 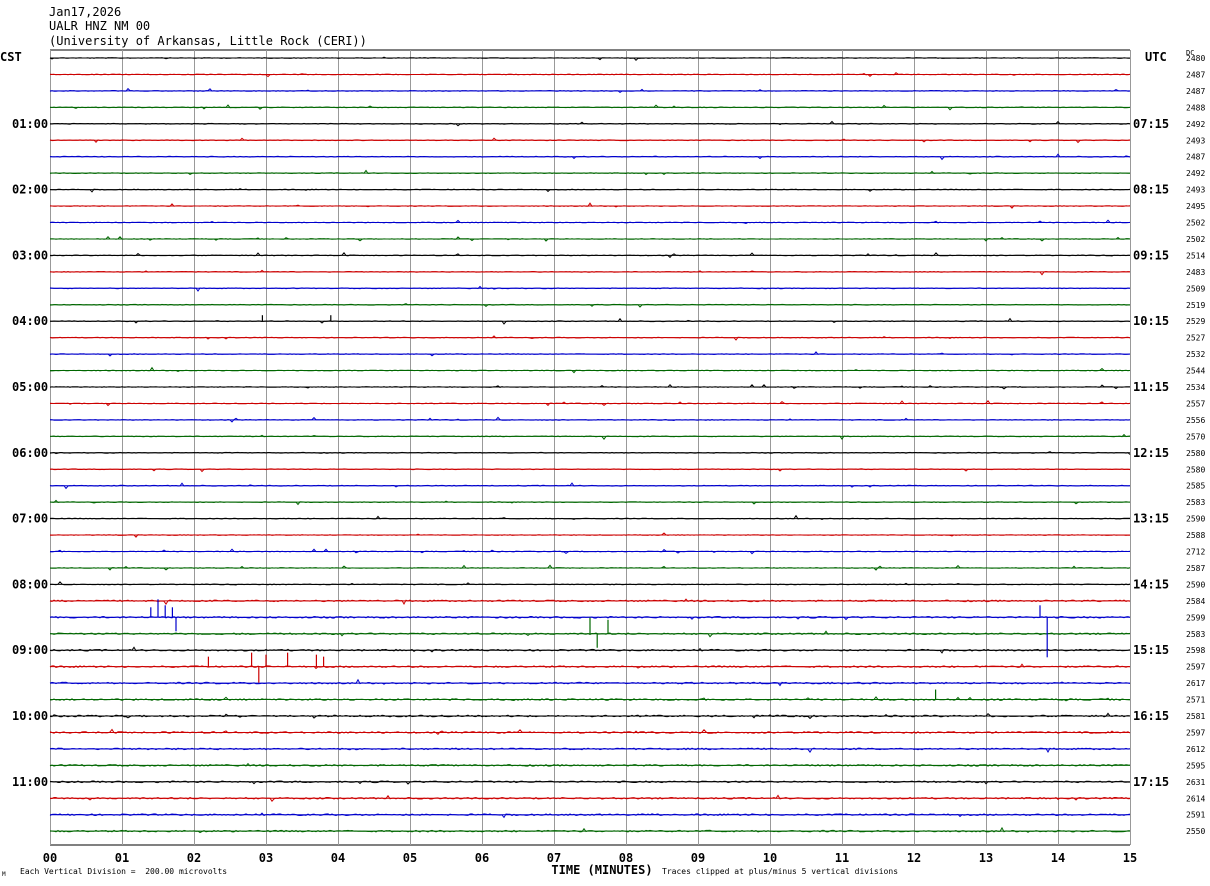 I want to click on dc-offset-label: 2571, so click(x=1195, y=700).